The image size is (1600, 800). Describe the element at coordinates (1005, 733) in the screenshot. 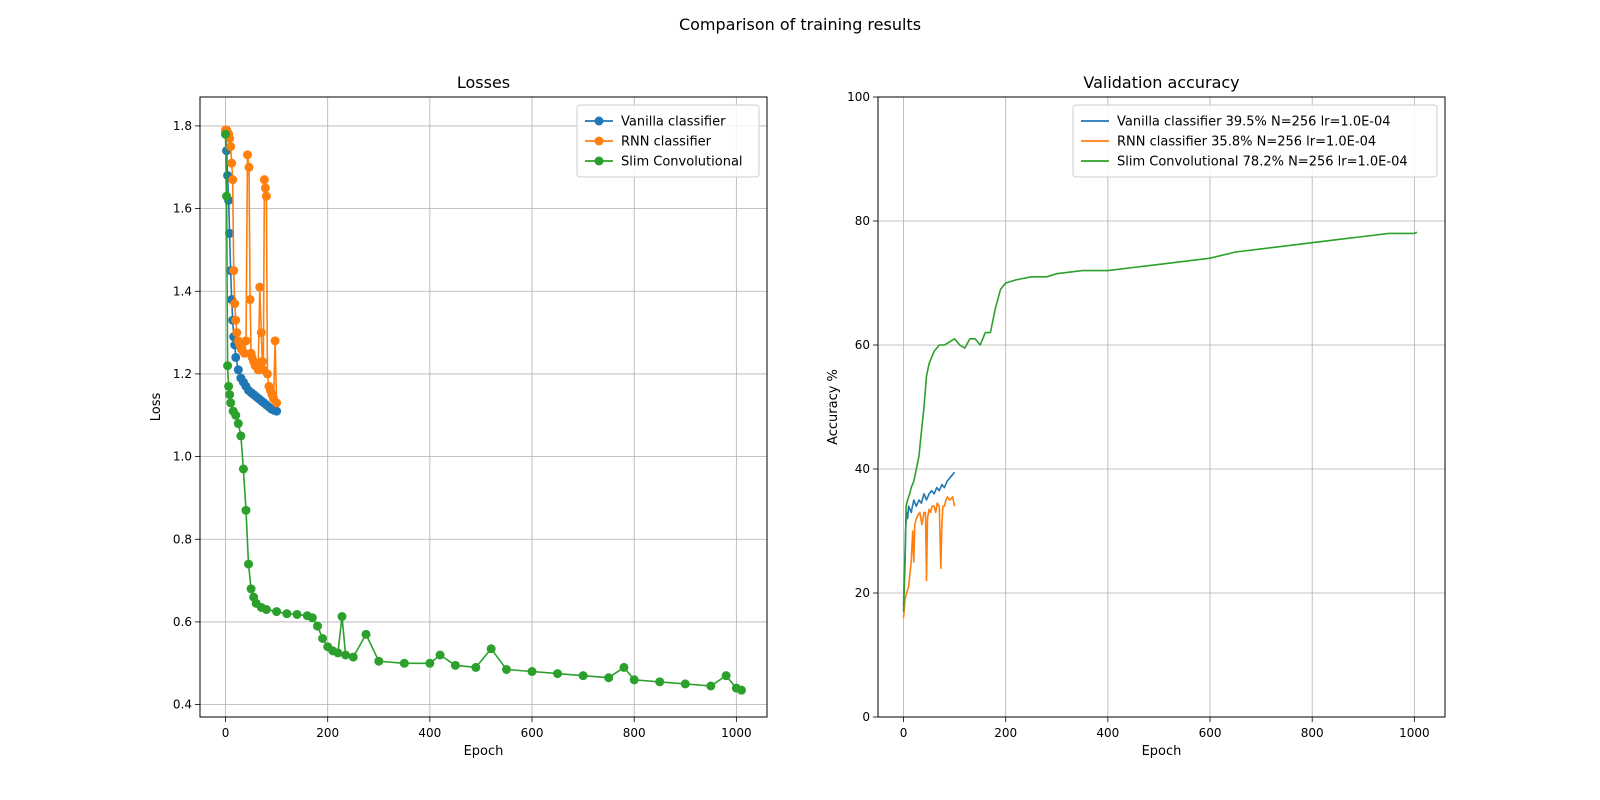

I see `accuracy-xtick-label: 200` at that location.